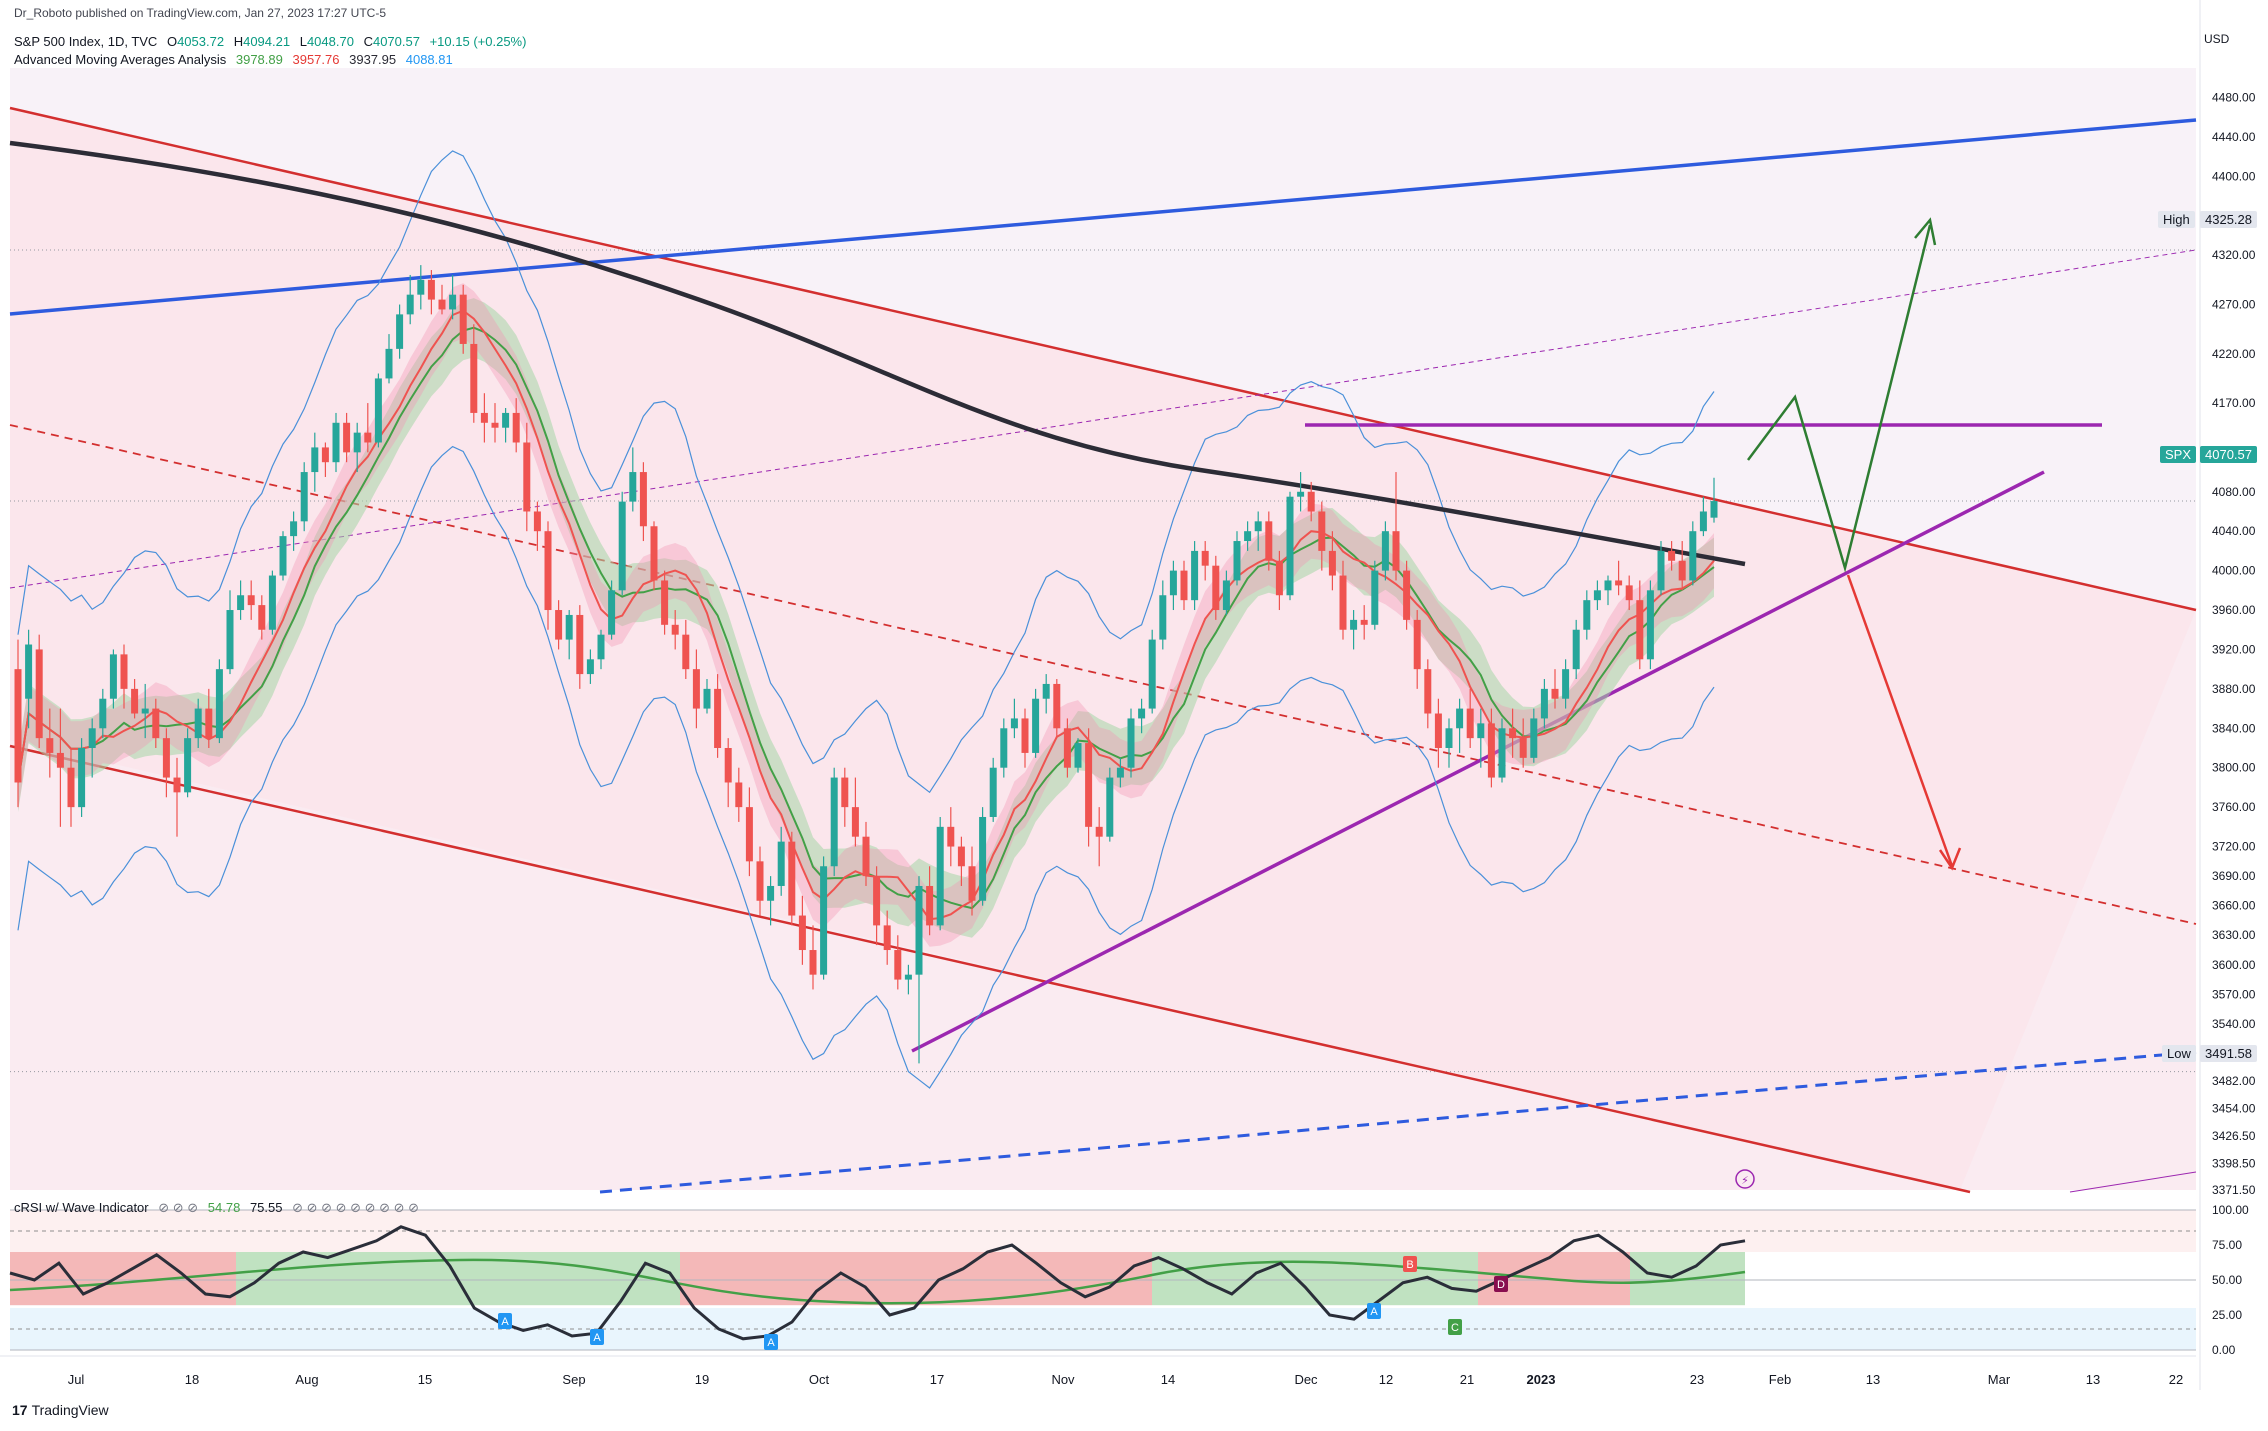 This screenshot has width=2268, height=1431. I want to click on oversold-zone, so click(1103, 1329).